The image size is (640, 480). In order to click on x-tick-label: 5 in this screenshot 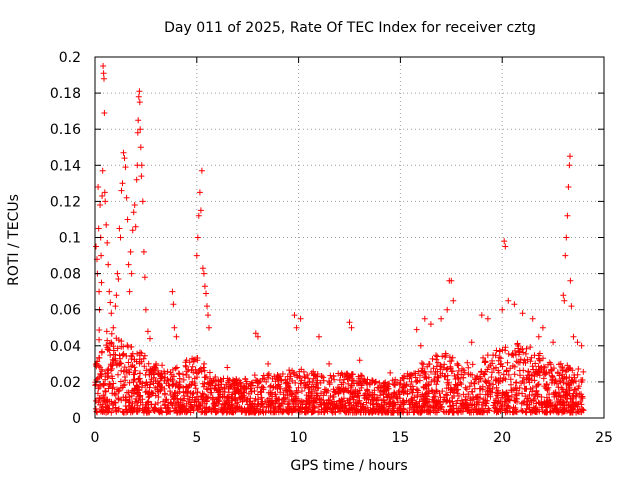, I will do `click(196, 438)`.